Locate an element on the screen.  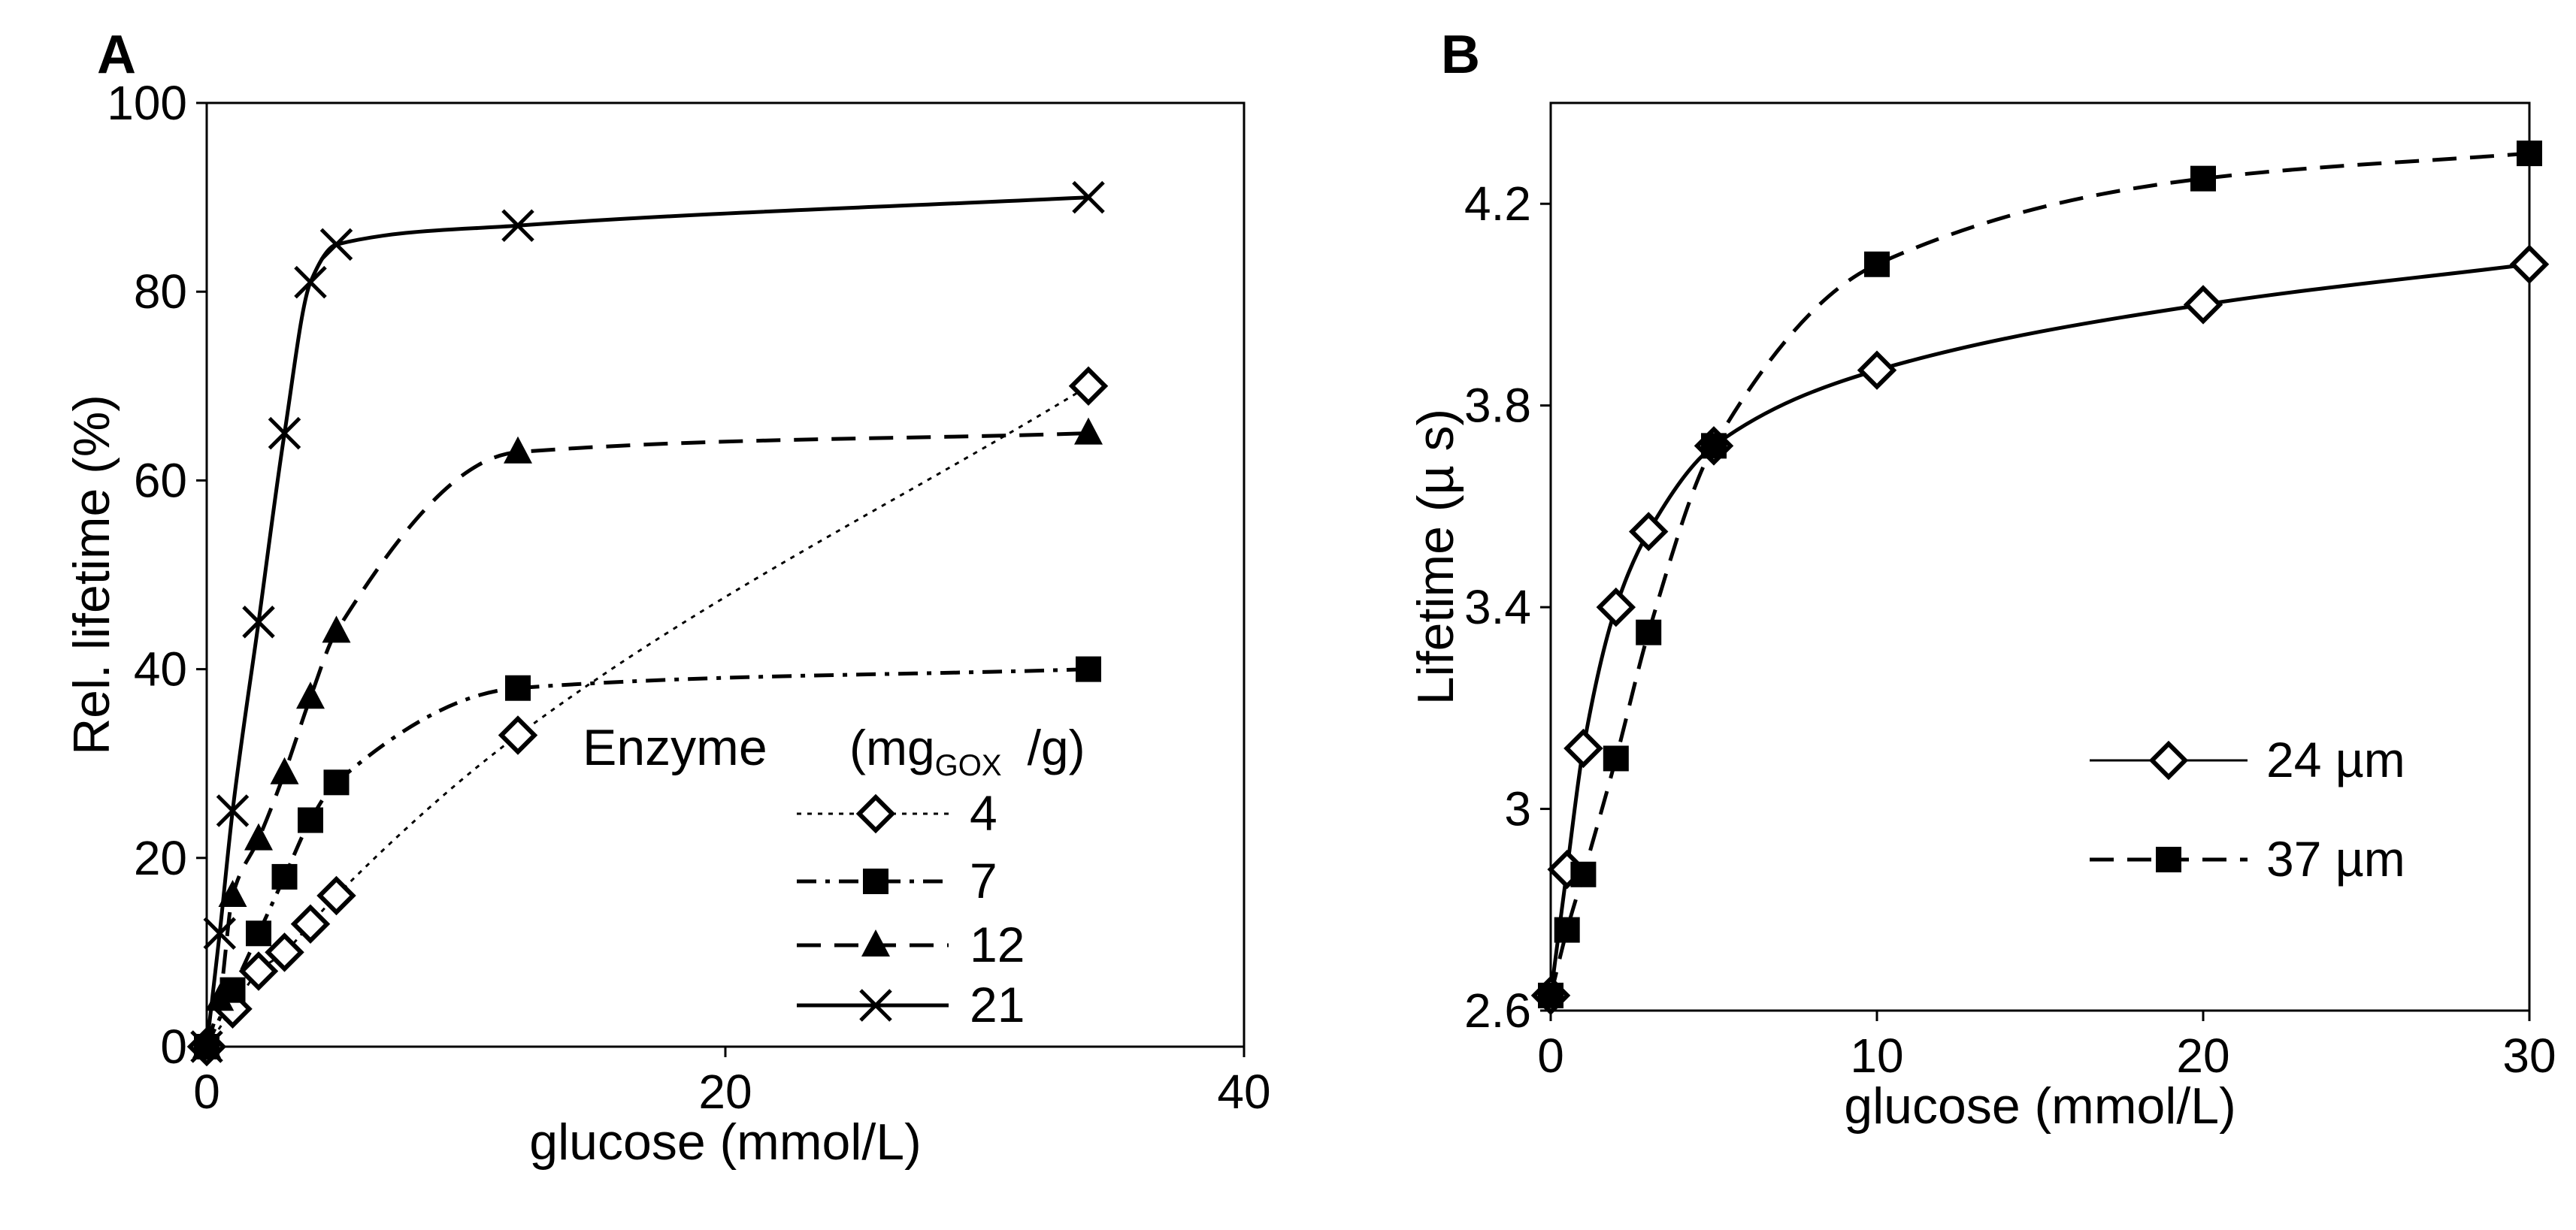
legend-title: Enzyme is located at coordinates (675, 747).